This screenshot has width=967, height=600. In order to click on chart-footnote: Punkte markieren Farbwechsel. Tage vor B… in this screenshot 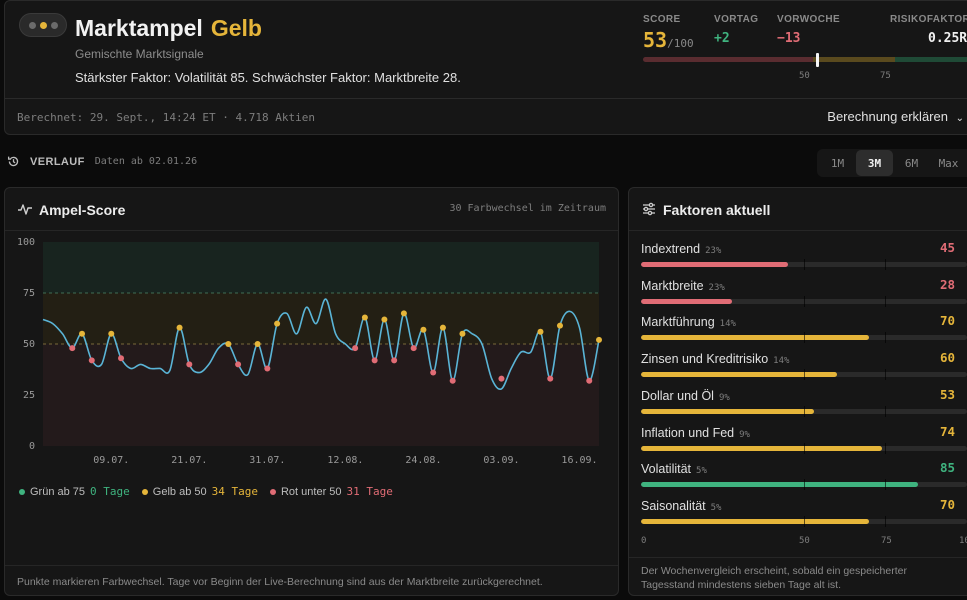, I will do `click(311, 576)`.